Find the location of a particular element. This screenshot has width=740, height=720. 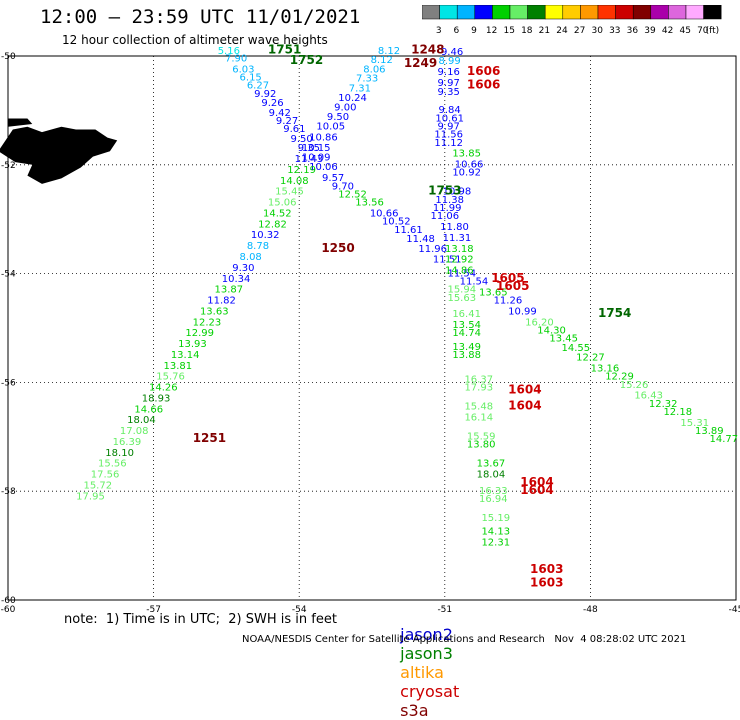

wave-height-label: 6.03 is located at coordinates (243, 69).